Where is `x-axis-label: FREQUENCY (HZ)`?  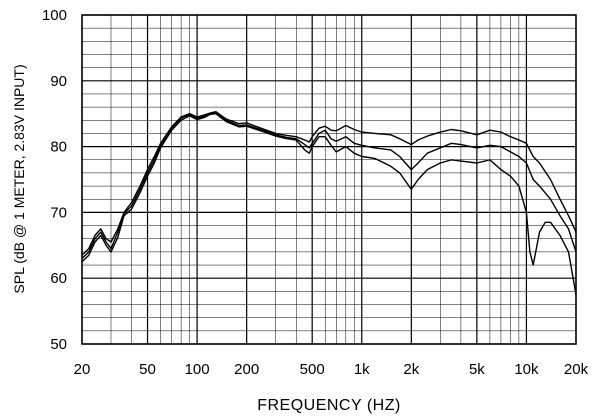 x-axis-label: FREQUENCY (HZ) is located at coordinates (329, 405).